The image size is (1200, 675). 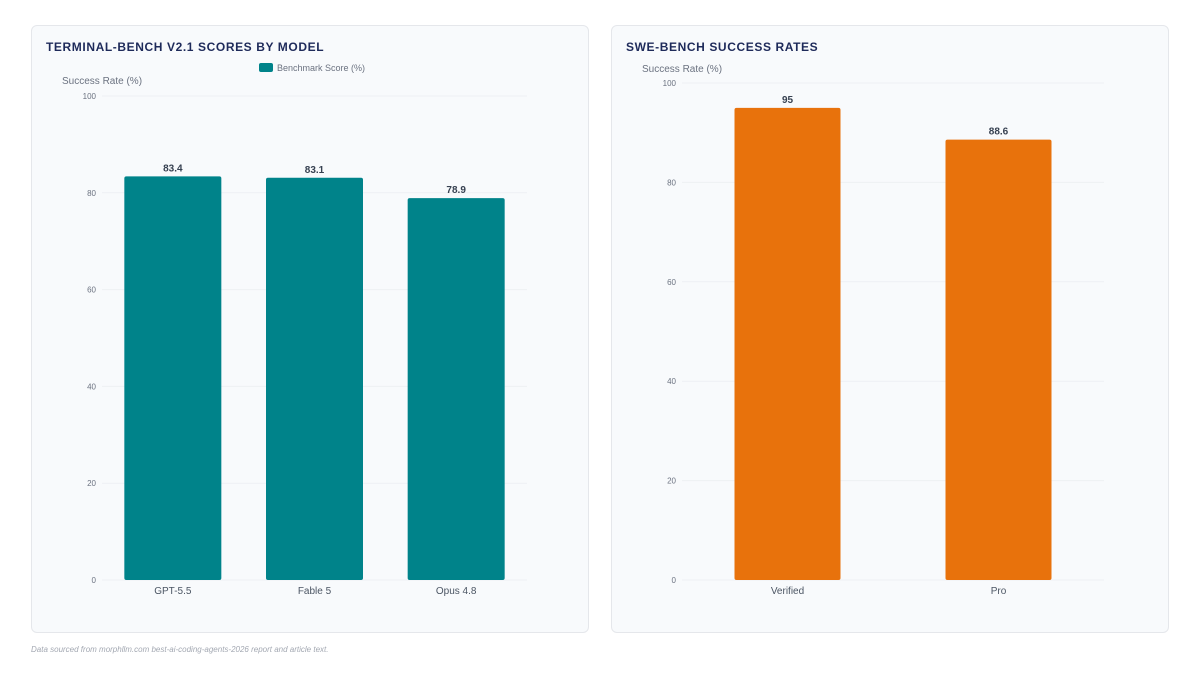 What do you see at coordinates (456, 591) in the screenshot?
I see `x-tick-label: Opus 4.8` at bounding box center [456, 591].